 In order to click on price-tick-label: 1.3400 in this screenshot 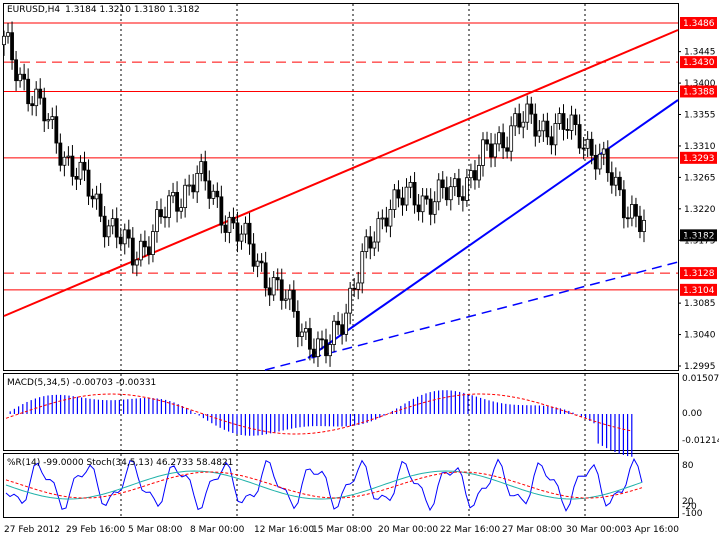, I will do `click(700, 84)`.